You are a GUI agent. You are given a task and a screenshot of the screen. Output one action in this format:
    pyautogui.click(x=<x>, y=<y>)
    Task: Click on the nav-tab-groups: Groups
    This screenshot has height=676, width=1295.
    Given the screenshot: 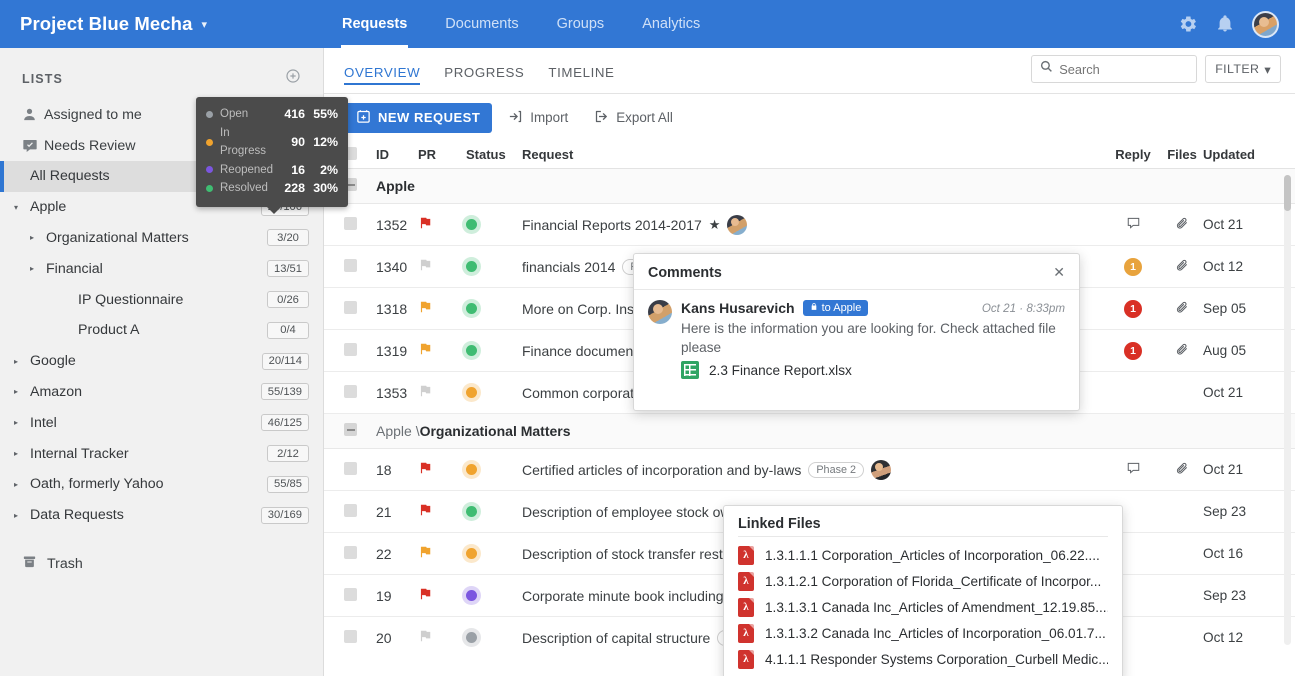 What is the action you would take?
    pyautogui.click(x=580, y=24)
    